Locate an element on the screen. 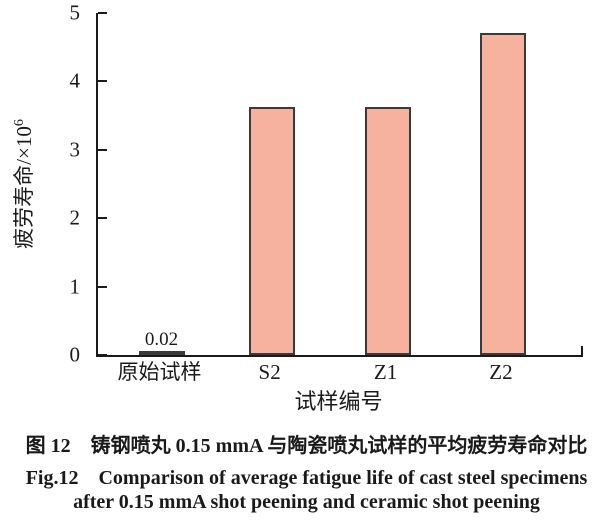  bar-Z2 is located at coordinates (502, 193).